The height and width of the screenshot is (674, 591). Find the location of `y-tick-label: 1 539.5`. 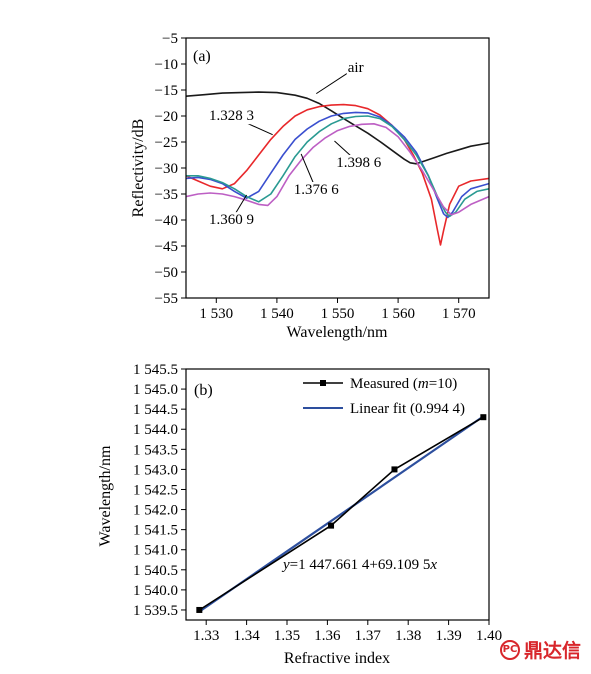

y-tick-label: 1 539.5 is located at coordinates (155, 611).